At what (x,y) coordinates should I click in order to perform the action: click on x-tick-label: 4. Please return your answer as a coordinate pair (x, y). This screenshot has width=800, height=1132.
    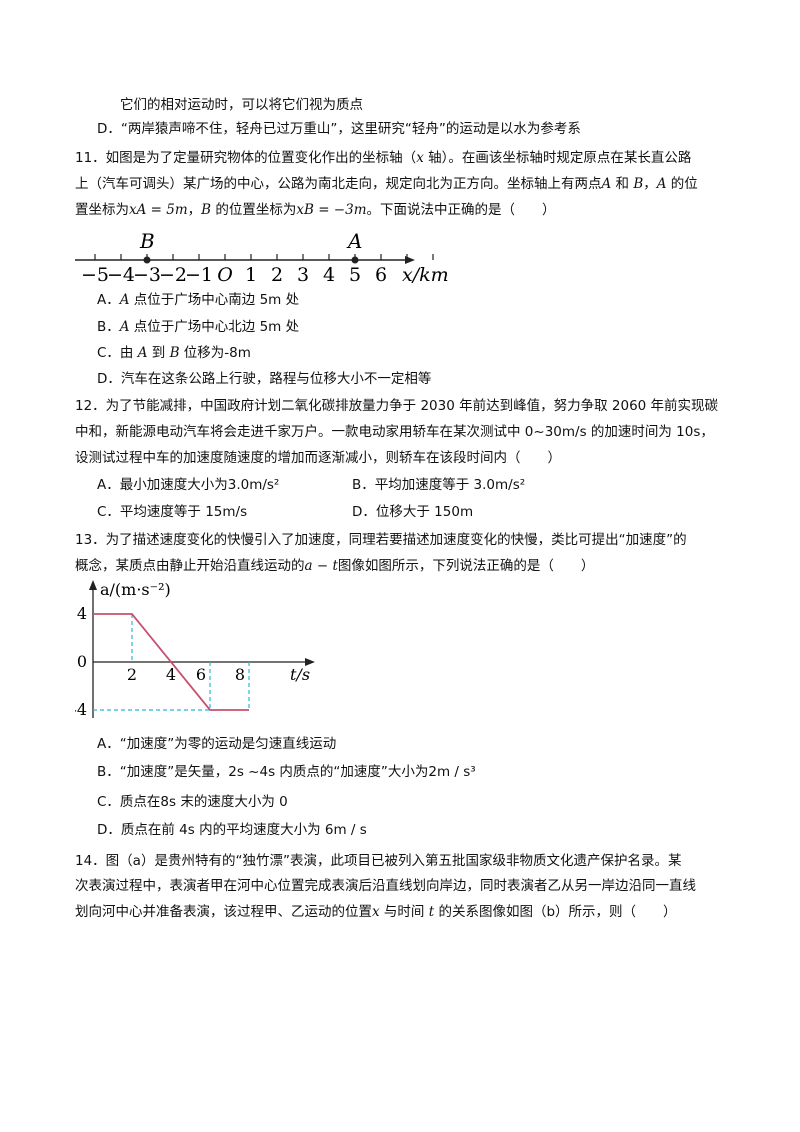
    Looking at the image, I should click on (171, 674).